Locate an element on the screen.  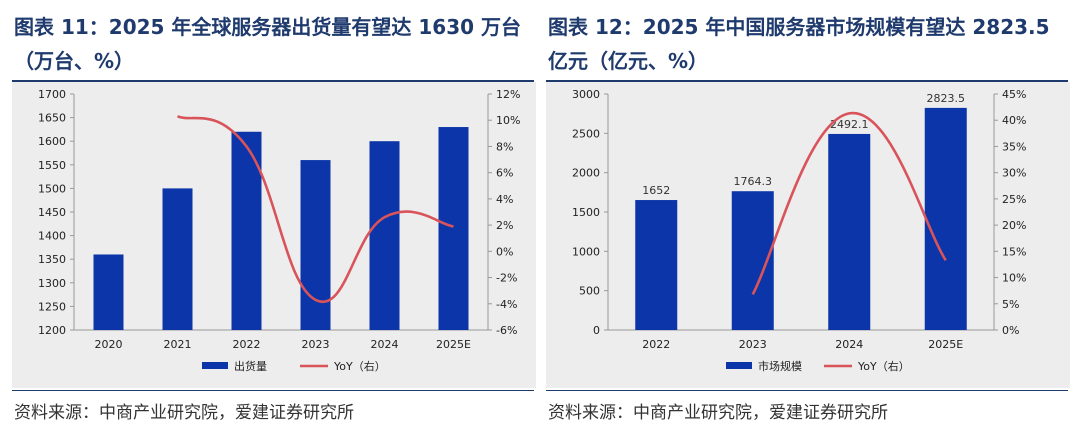
right-figure-title: 图表 12：2025 年中国服务器市场规模有望达 2823.5 亿元（亿元、%） is located at coordinates (799, 44).